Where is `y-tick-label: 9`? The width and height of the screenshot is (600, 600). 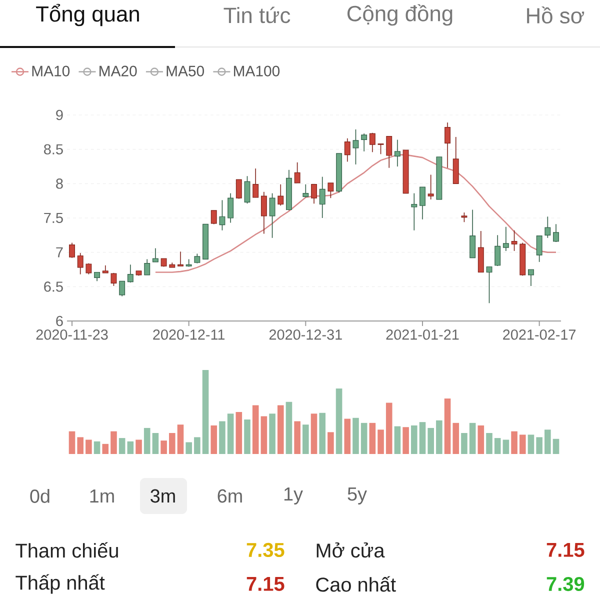 y-tick-label: 9 is located at coordinates (59, 115).